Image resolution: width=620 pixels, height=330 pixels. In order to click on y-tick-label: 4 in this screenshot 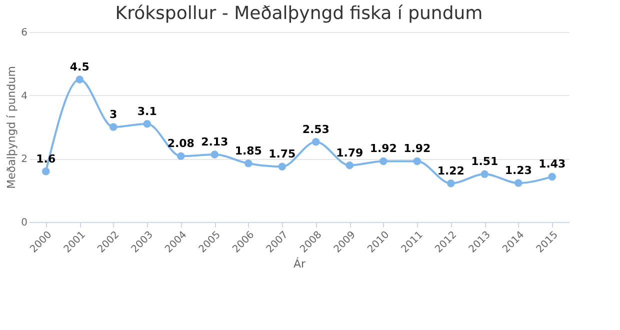, I will do `click(24, 96)`.